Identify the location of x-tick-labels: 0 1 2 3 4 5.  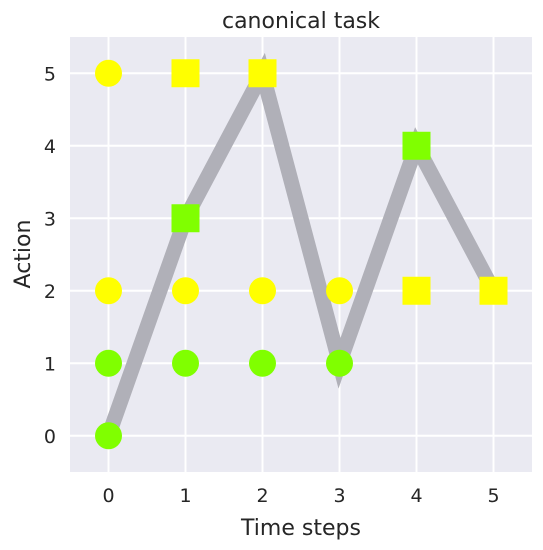
(300, 496).